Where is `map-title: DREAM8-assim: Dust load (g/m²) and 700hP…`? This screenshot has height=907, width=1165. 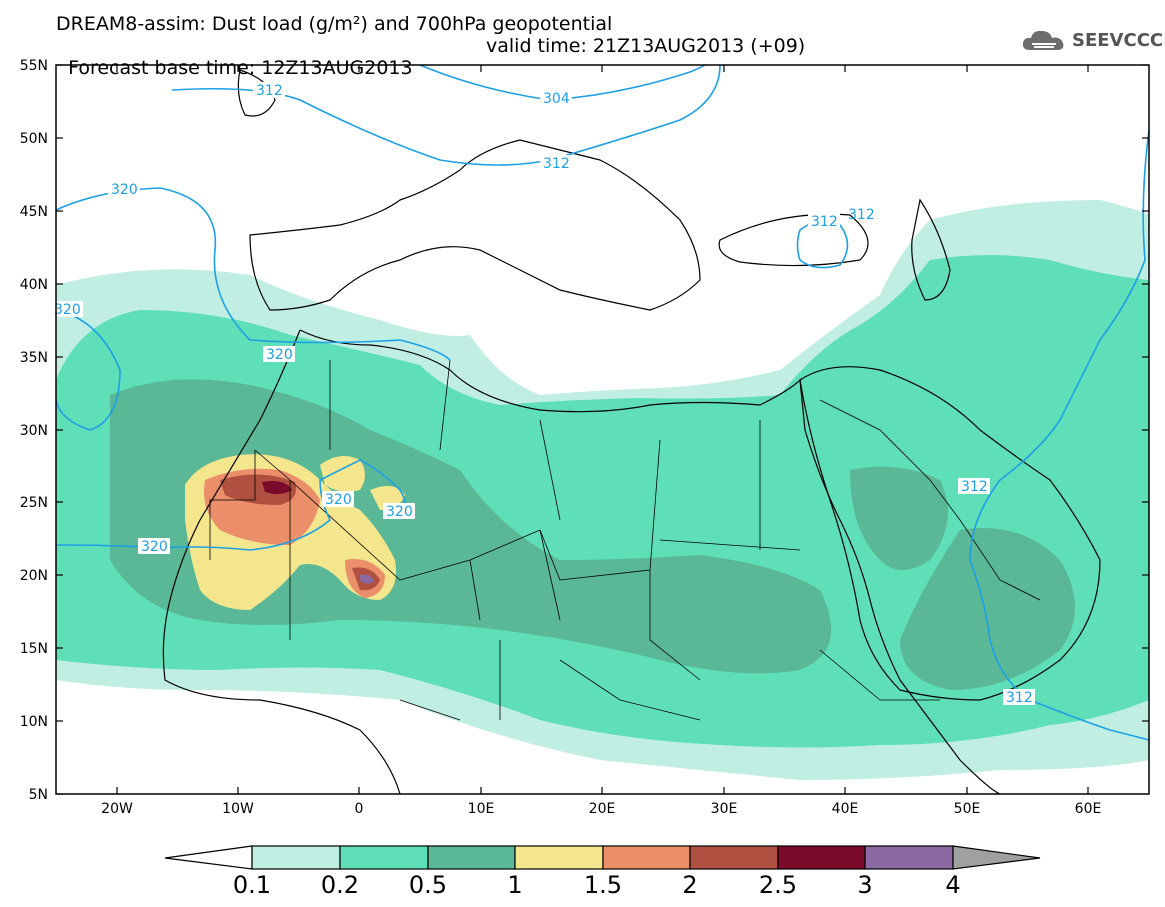 map-title: DREAM8-assim: Dust load (g/m²) and 700hP… is located at coordinates (334, 24).